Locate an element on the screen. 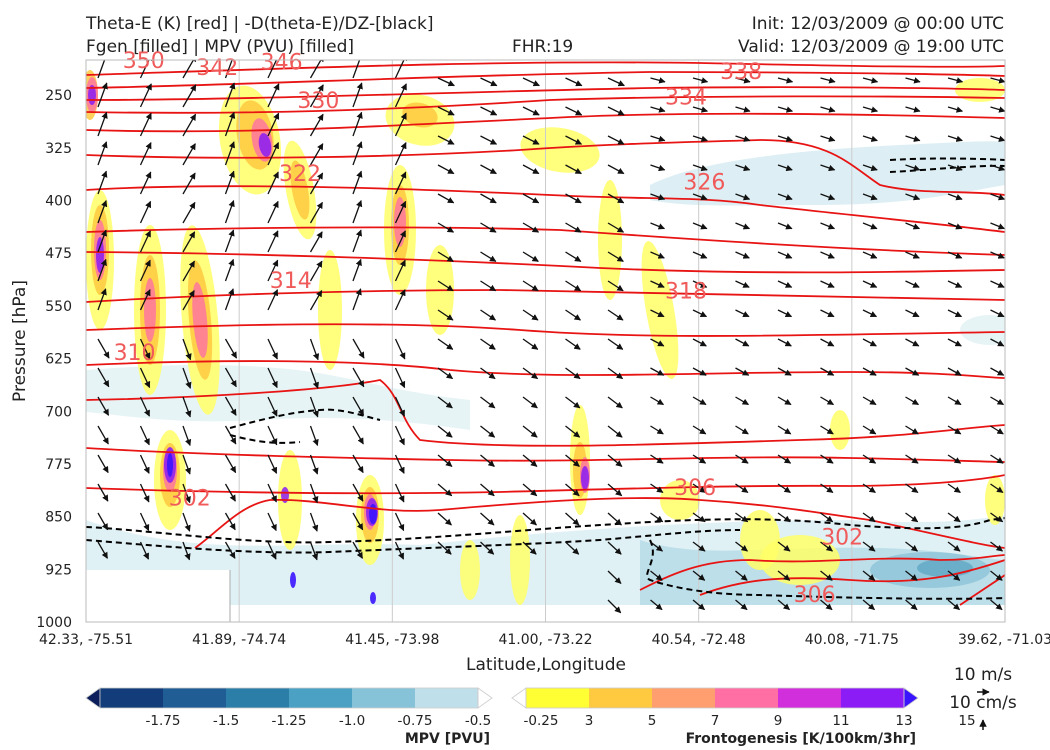 The image size is (1050, 750). title-center: FHR:19 is located at coordinates (543, 47).